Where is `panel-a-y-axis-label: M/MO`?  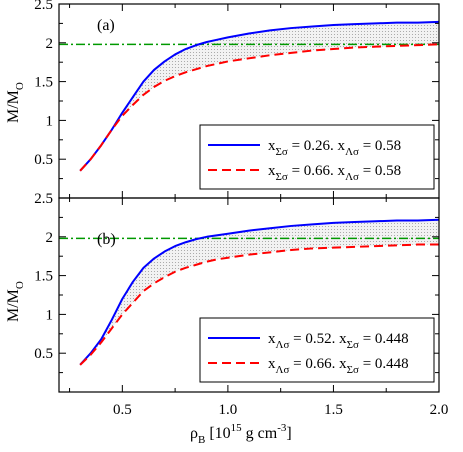 panel-a-y-axis-label: M/MO is located at coordinates (15, 102).